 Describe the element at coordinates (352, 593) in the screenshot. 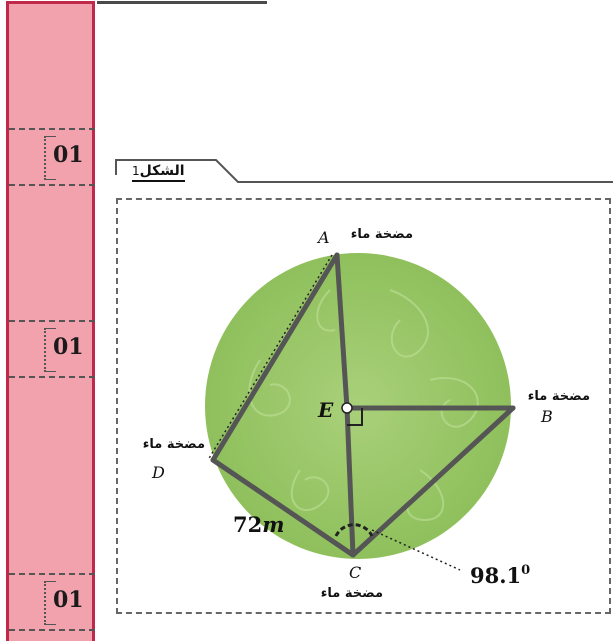

I see `pump-label-c: مضخة ماء` at that location.